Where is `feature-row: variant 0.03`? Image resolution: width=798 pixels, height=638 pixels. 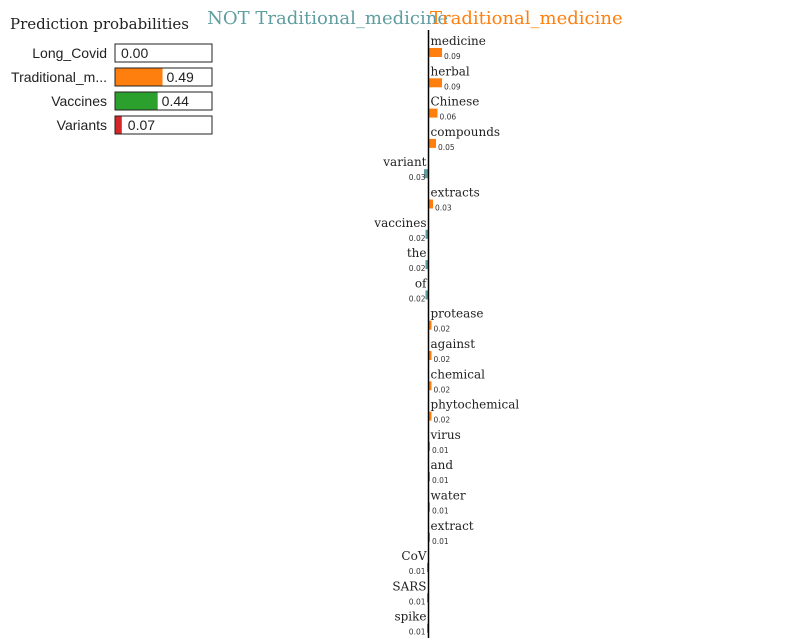 feature-row: variant 0.03 is located at coordinates (405, 168).